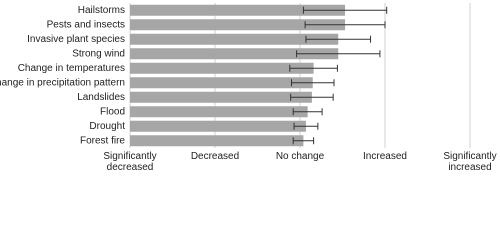 The image size is (500, 240). I want to click on y-tick-label: Hailstorms, so click(101, 10).